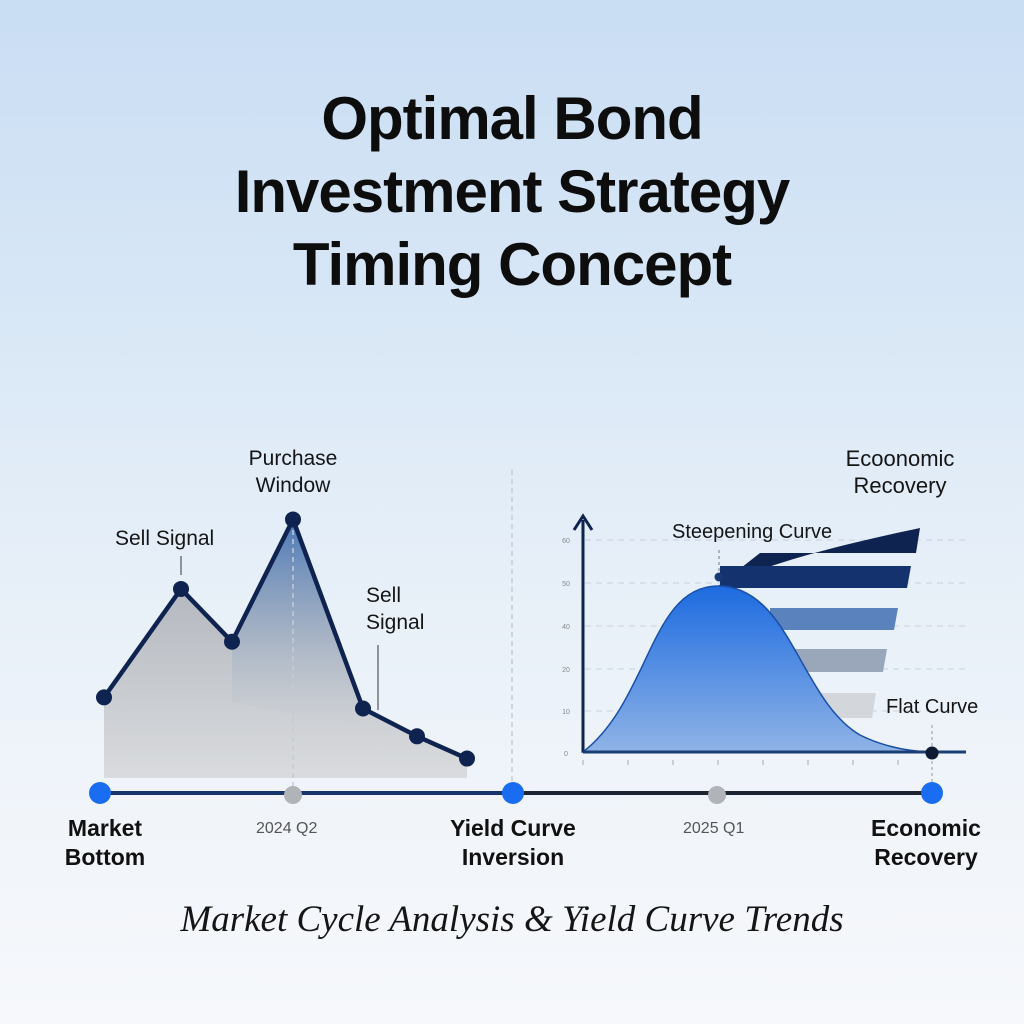 The image size is (1024, 1024). What do you see at coordinates (566, 754) in the screenshot?
I see `y-tick-label: 0` at bounding box center [566, 754].